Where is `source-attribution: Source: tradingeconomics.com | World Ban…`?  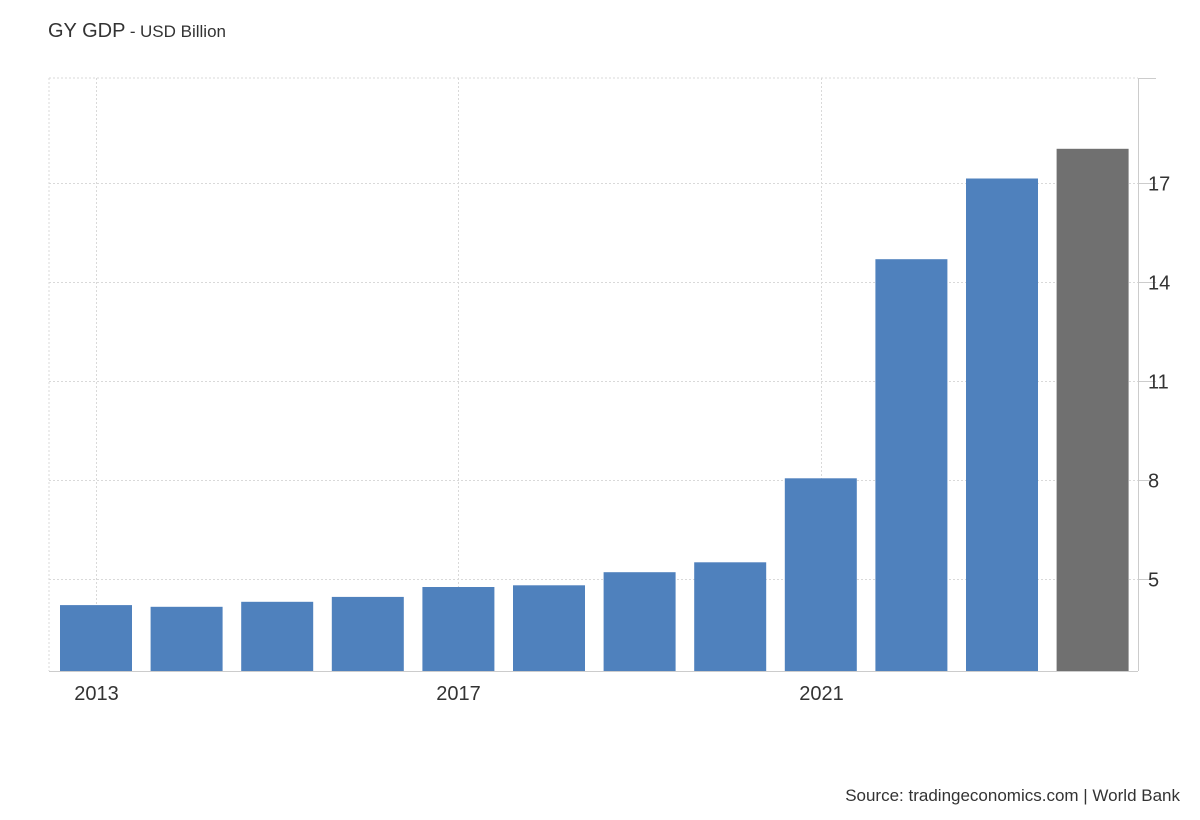
source-attribution: Source: tradingeconomics.com | World Ban… is located at coordinates (1012, 795).